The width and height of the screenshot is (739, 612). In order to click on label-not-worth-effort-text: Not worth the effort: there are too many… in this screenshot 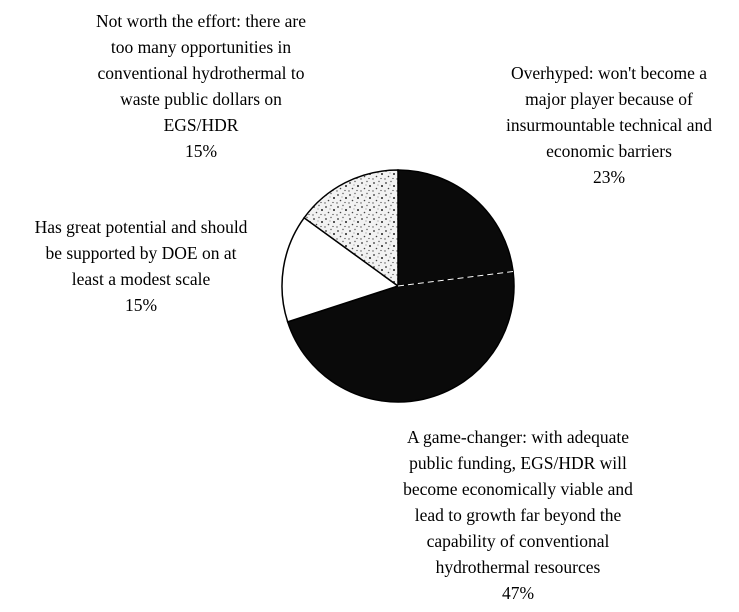, I will do `click(201, 73)`.